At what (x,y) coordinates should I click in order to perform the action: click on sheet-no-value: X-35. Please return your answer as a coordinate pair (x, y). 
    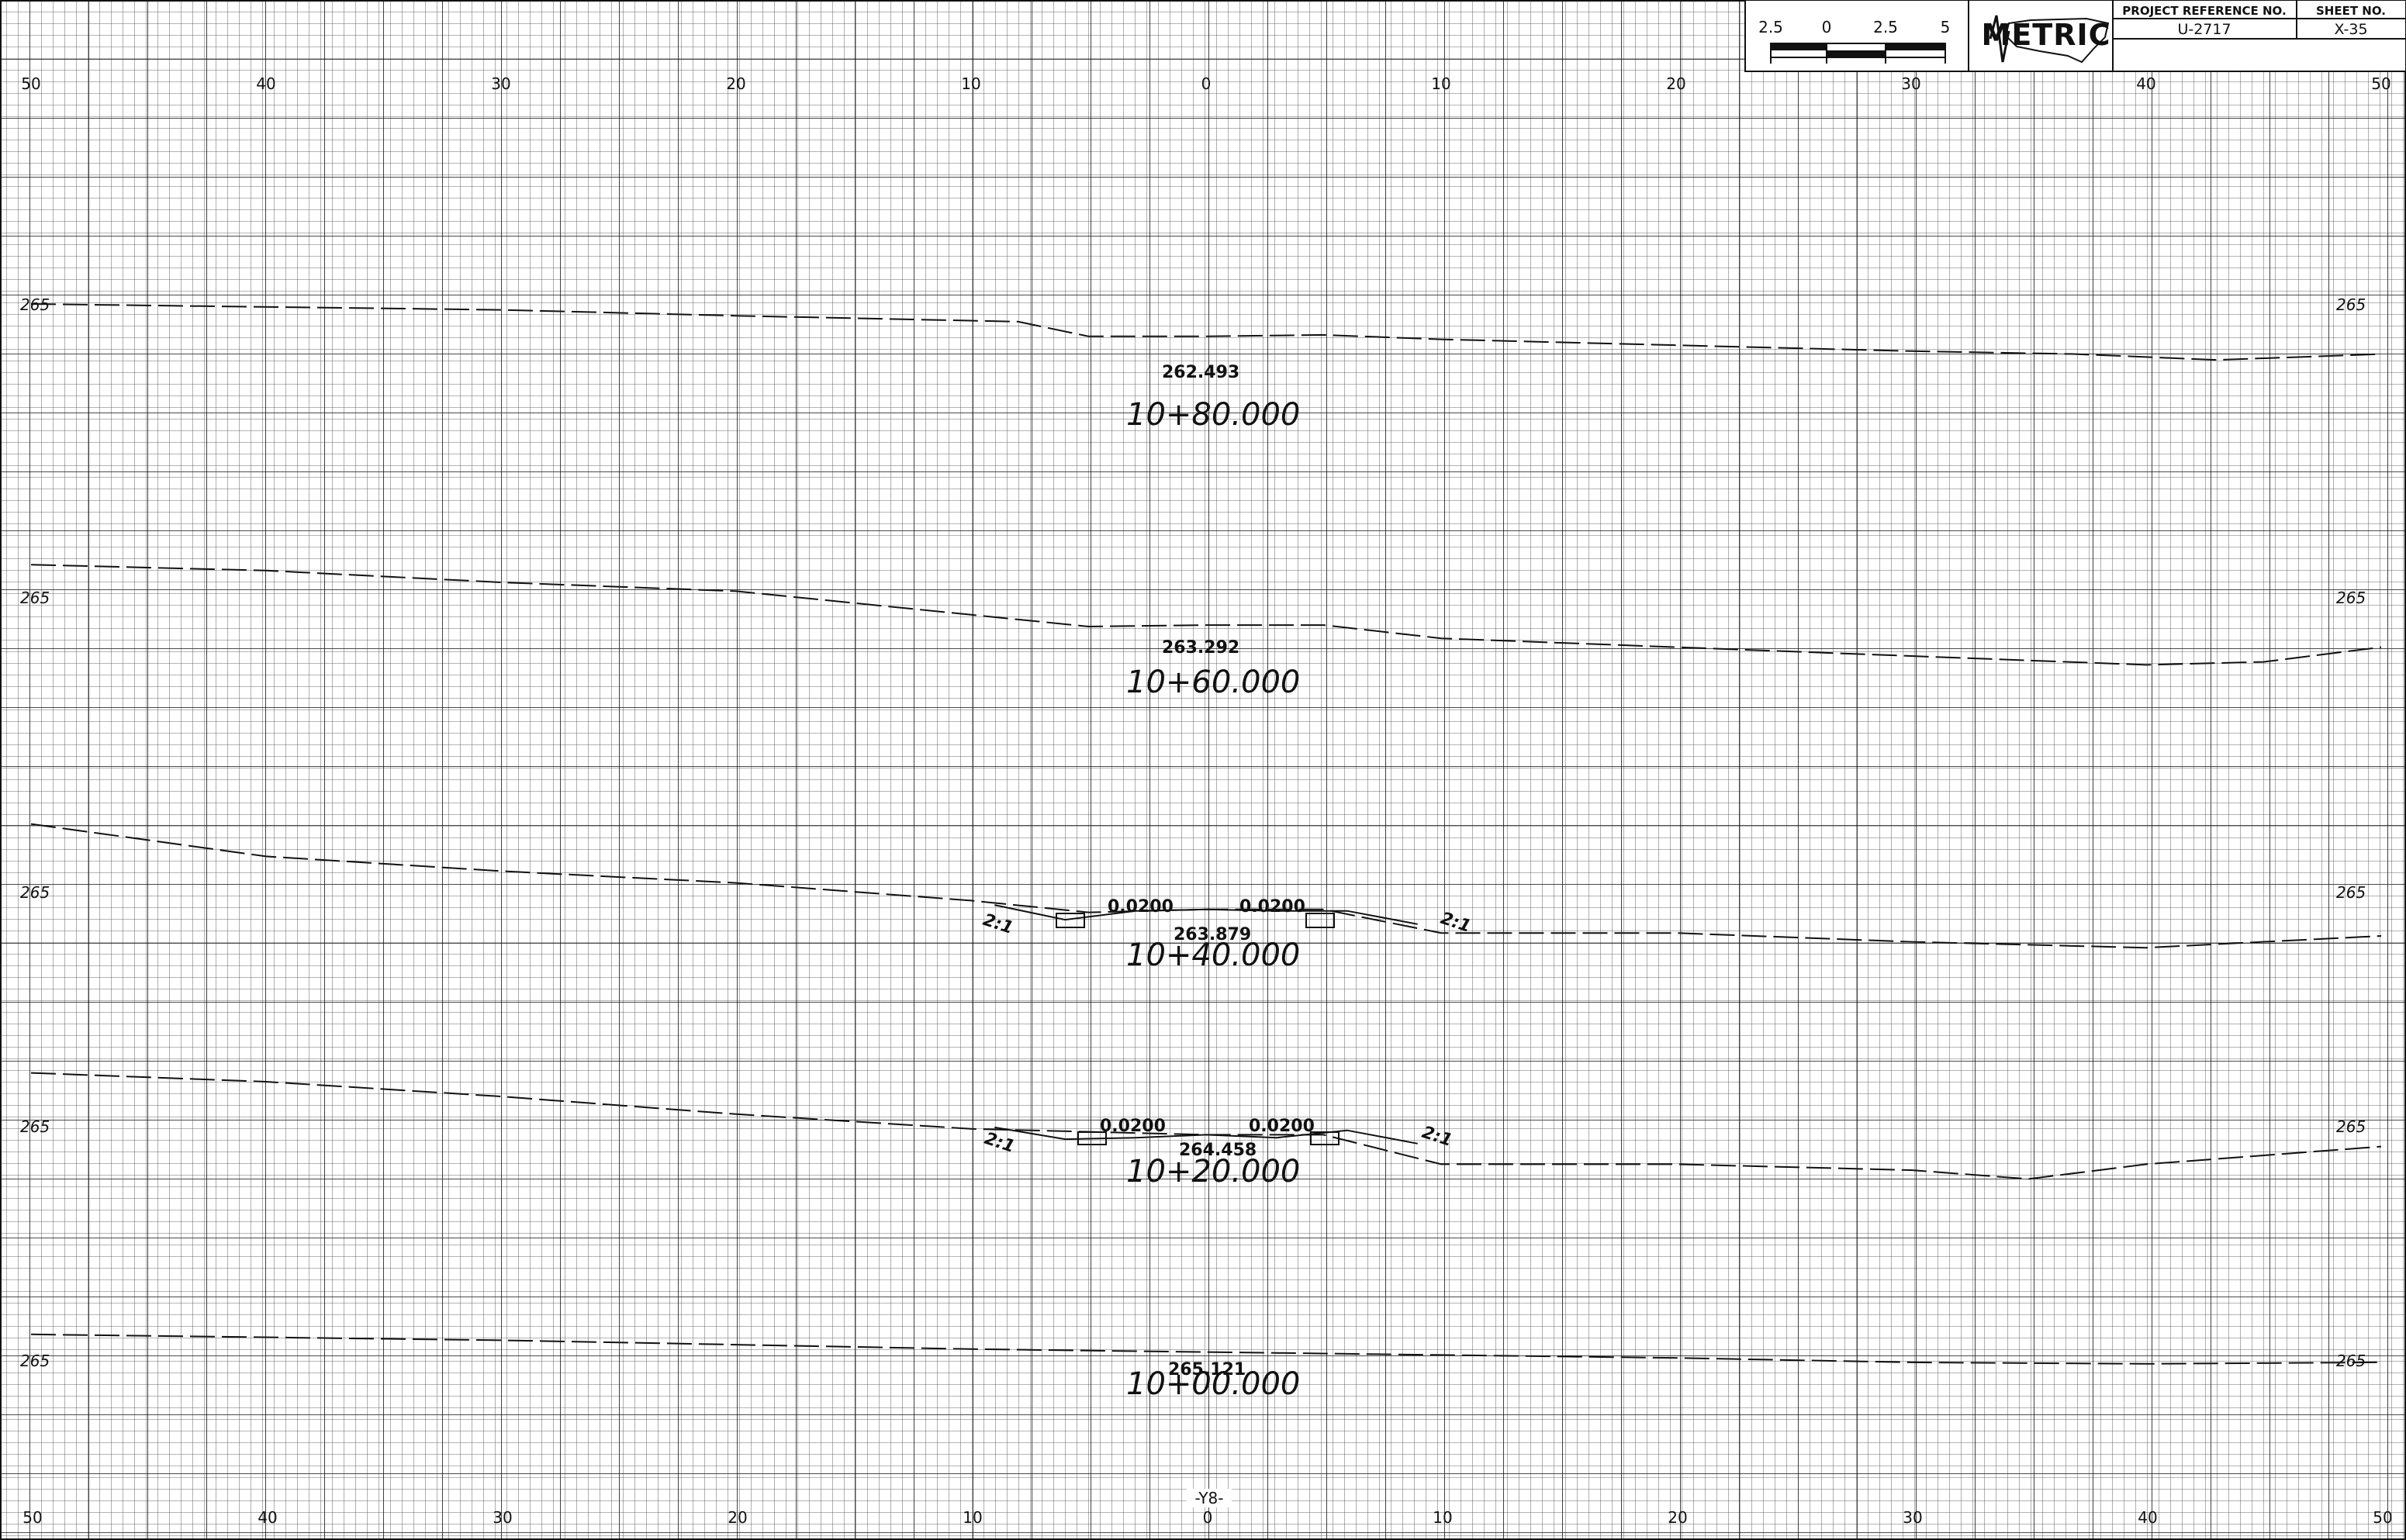
    Looking at the image, I should click on (2350, 29).